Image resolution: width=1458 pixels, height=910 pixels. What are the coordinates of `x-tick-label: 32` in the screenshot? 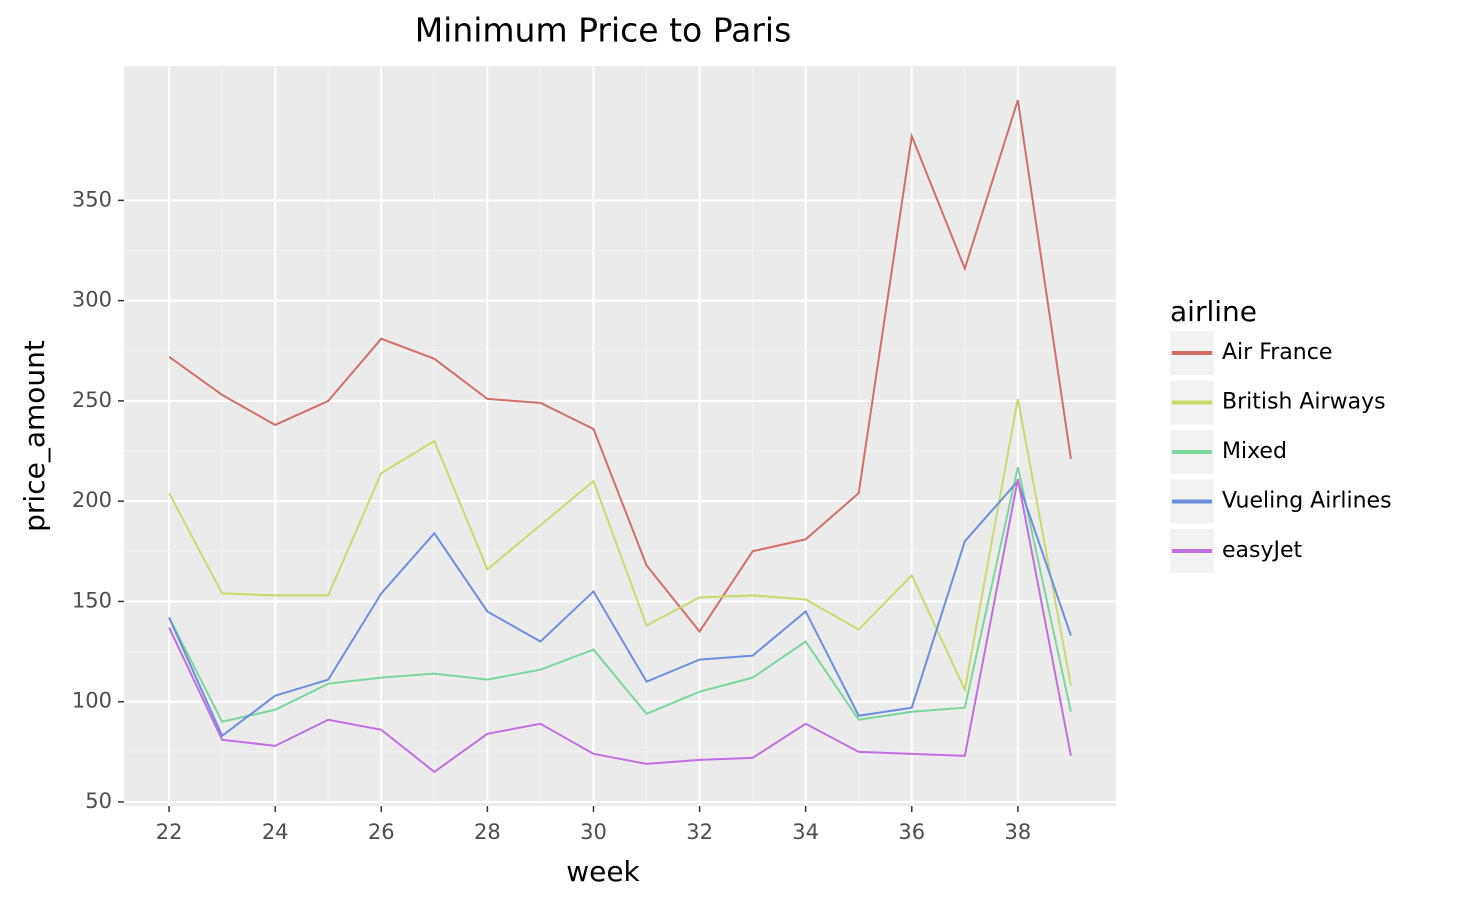 It's located at (699, 832).